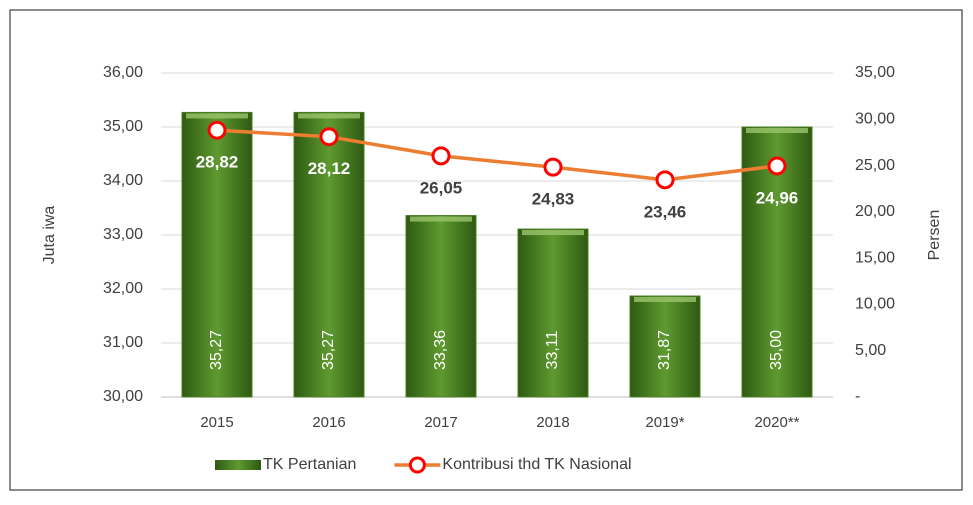 The width and height of the screenshot is (973, 505). Describe the element at coordinates (123, 342) in the screenshot. I see `y-tick-label: 31,00` at that location.